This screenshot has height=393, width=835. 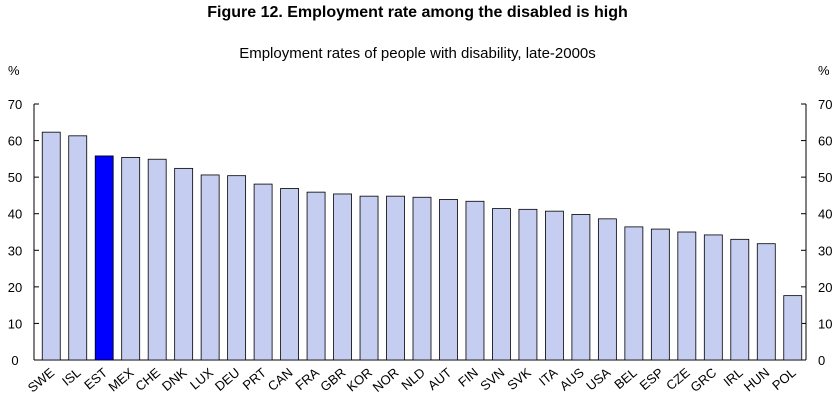 What do you see at coordinates (824, 70) in the screenshot?
I see `y-axis-unit-right: %` at bounding box center [824, 70].